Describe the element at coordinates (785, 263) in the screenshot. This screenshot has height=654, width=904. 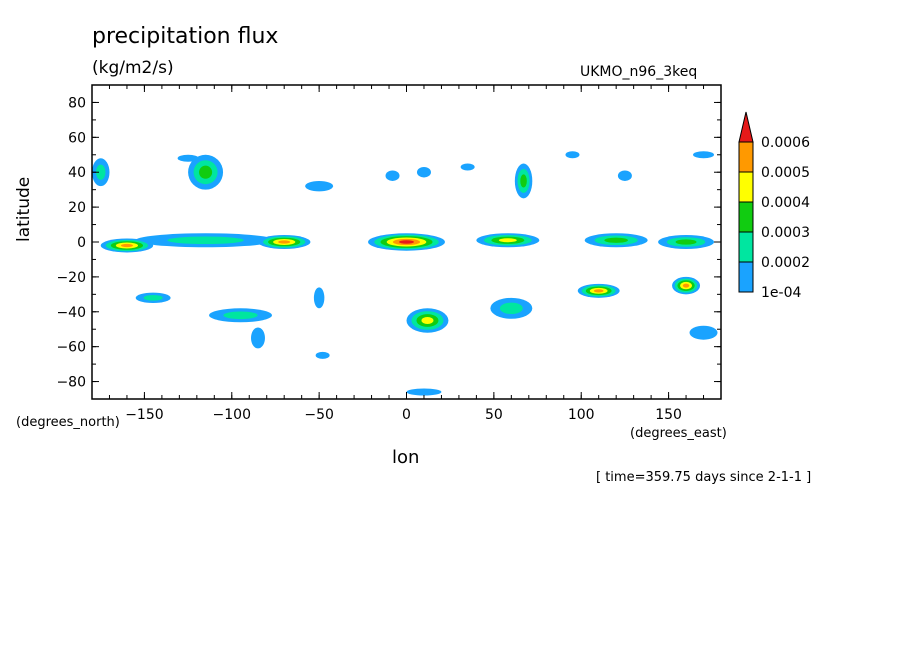
I see `colorbar-label: 0.0002` at that location.